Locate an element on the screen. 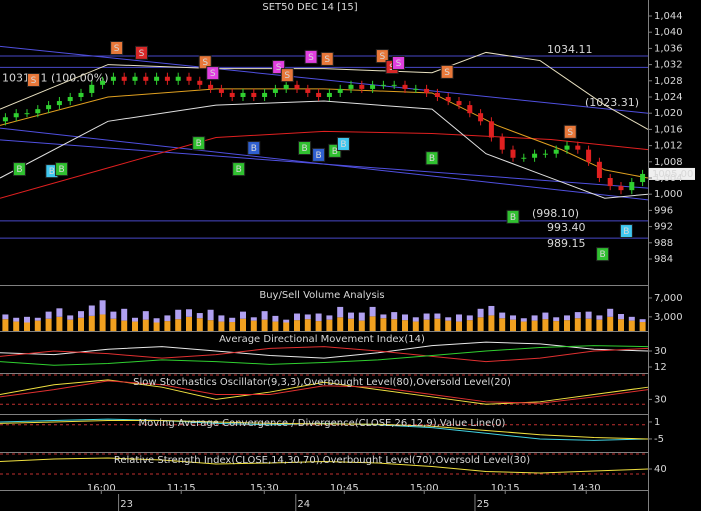 This screenshot has width=701, height=511. y-tick-label: 12 is located at coordinates (660, 367).